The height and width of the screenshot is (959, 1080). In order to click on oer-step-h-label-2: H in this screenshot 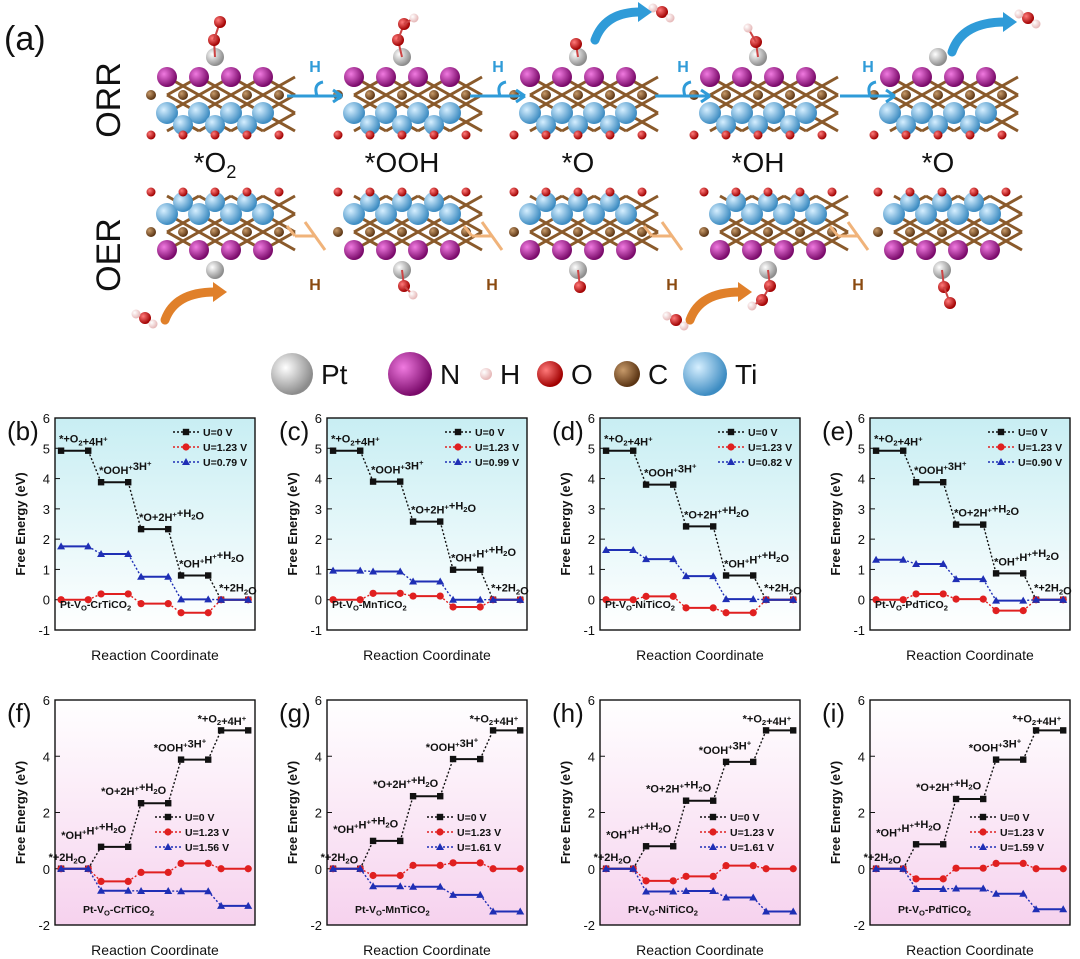, I will do `click(492, 285)`.